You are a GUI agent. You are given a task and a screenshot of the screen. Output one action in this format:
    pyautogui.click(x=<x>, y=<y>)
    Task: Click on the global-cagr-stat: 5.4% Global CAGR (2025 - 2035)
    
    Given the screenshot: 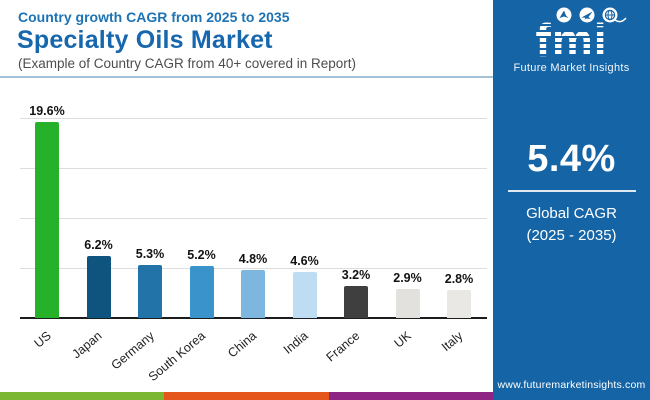 What is the action you would take?
    pyautogui.click(x=571, y=192)
    